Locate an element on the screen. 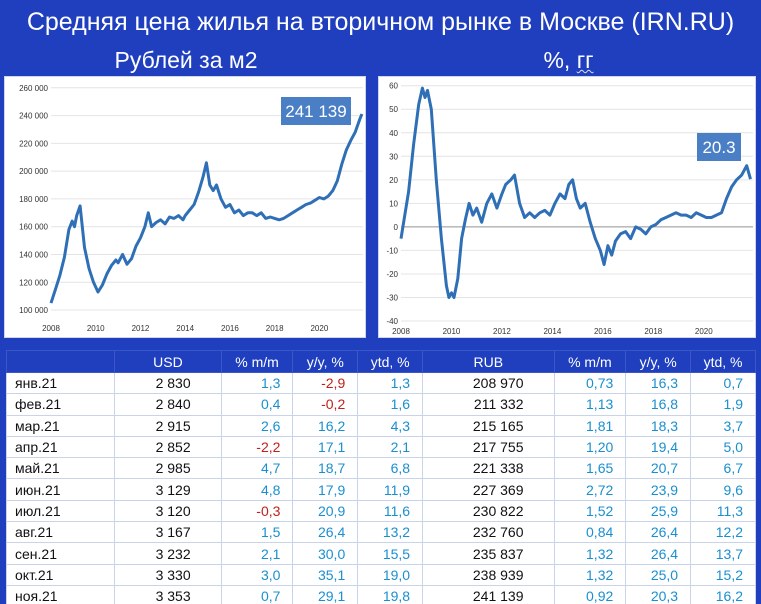 This screenshot has height=604, width=761. value-cell: -0,3 is located at coordinates (257, 511).